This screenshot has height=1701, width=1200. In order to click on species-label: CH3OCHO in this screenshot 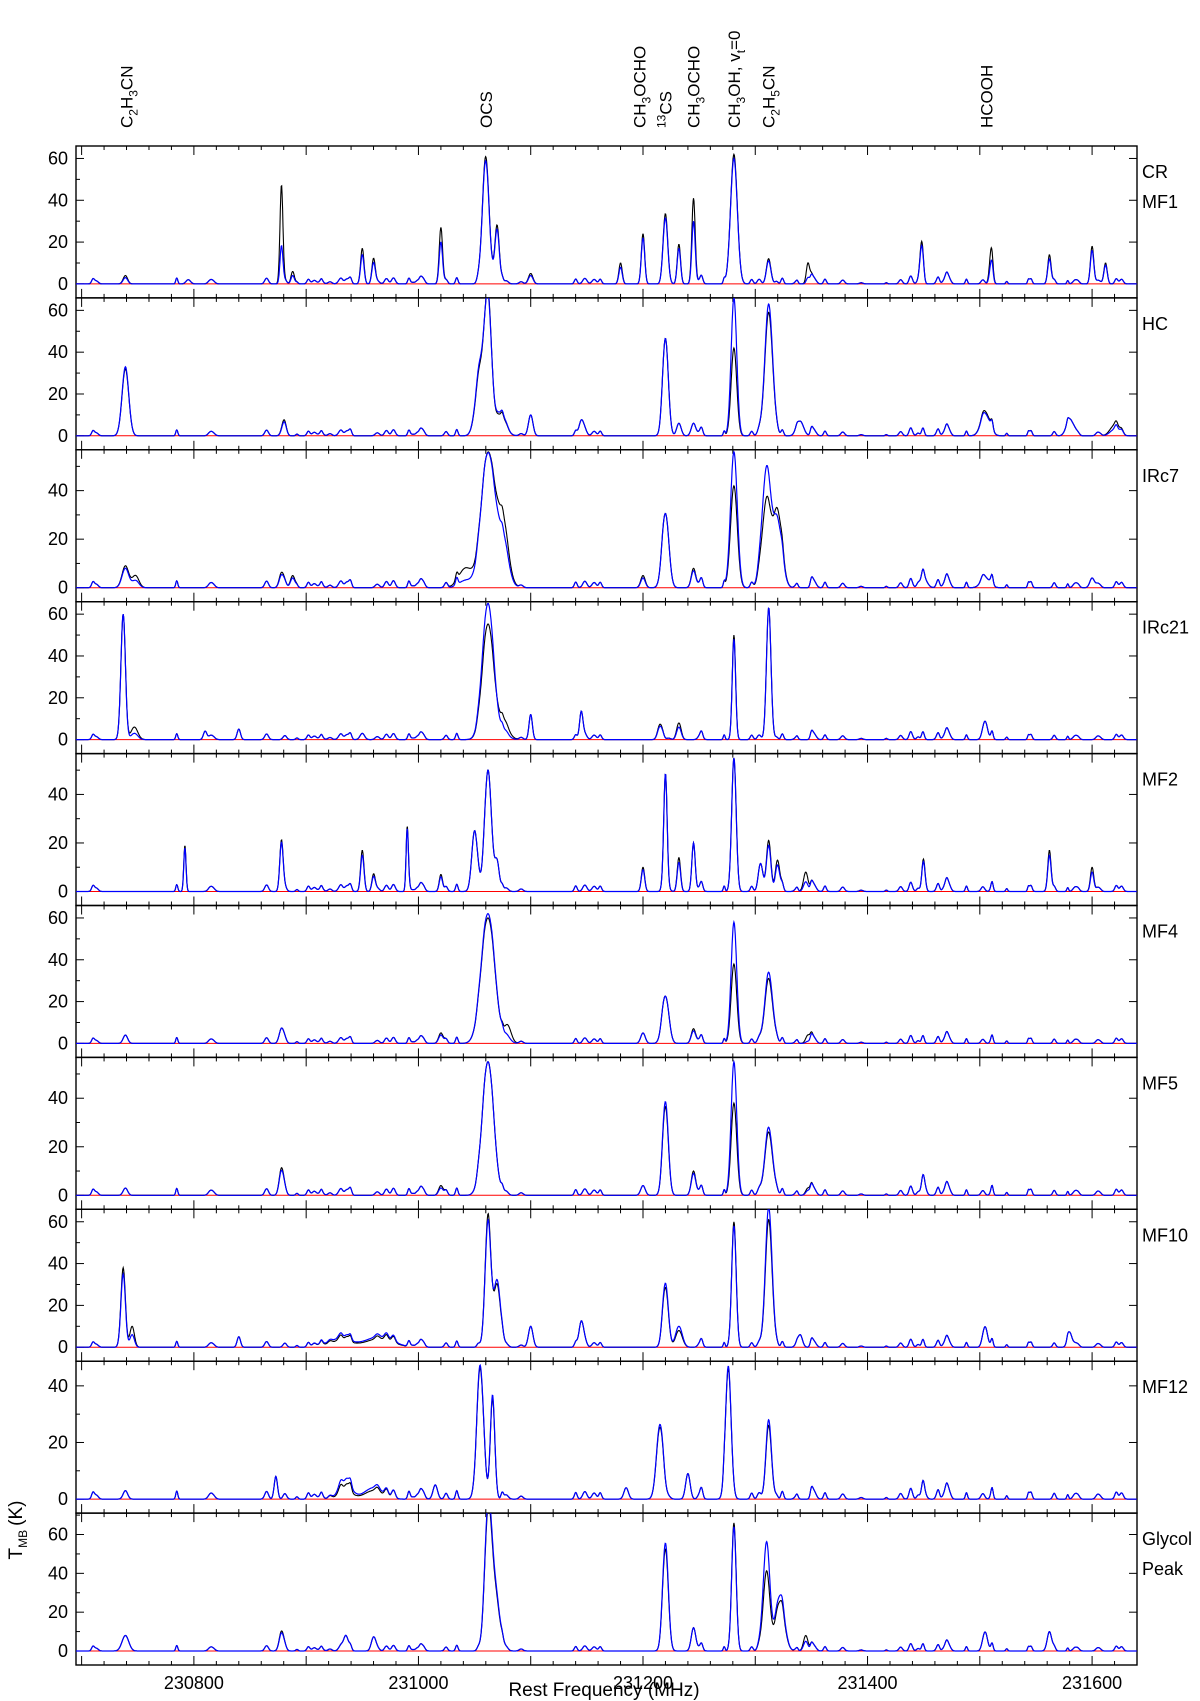, I will do `click(696, 87)`.